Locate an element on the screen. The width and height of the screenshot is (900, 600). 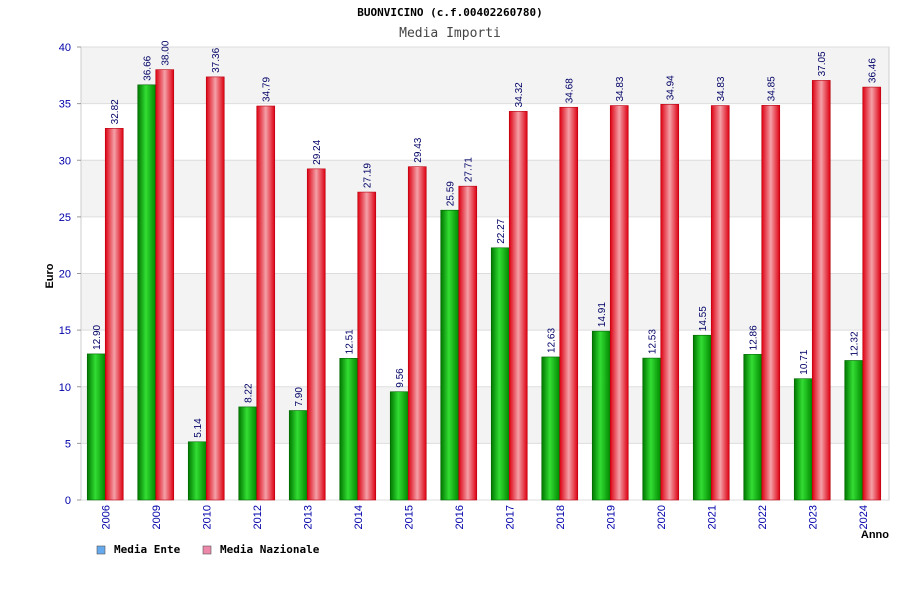
legend-label-media-ente: Media Ente is located at coordinates (147, 549).